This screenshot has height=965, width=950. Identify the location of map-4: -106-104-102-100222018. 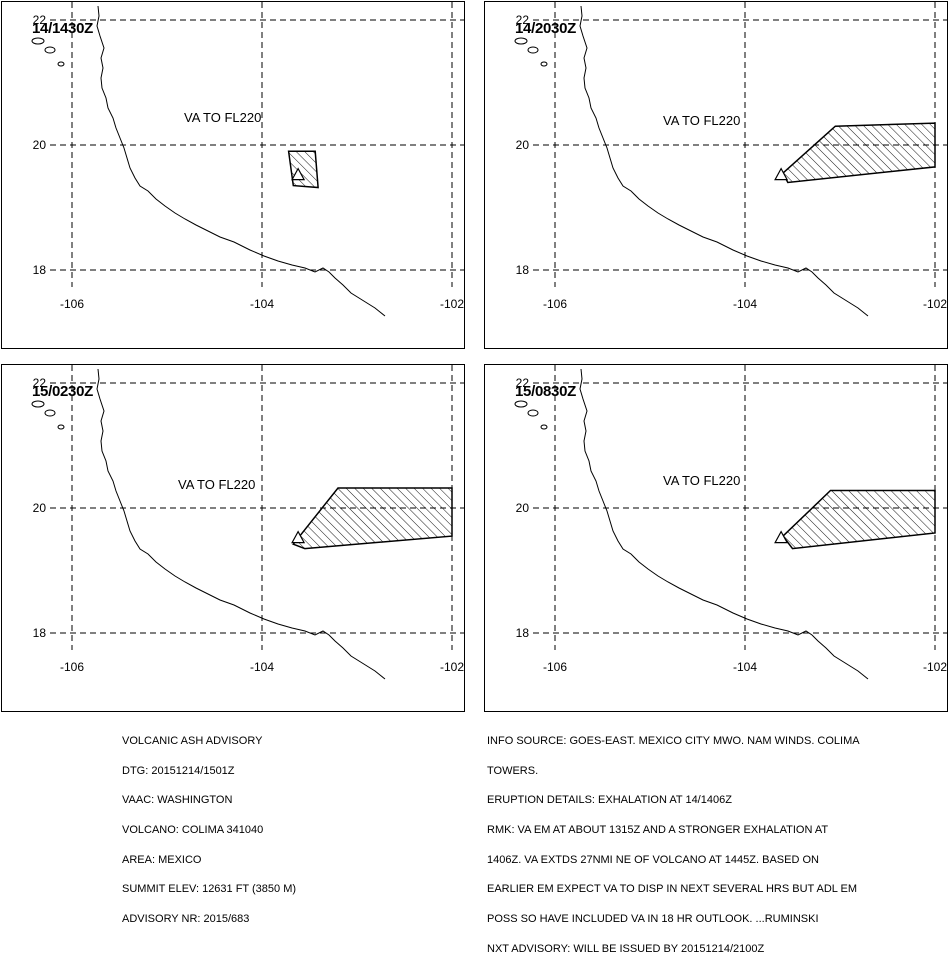
(730, 522).